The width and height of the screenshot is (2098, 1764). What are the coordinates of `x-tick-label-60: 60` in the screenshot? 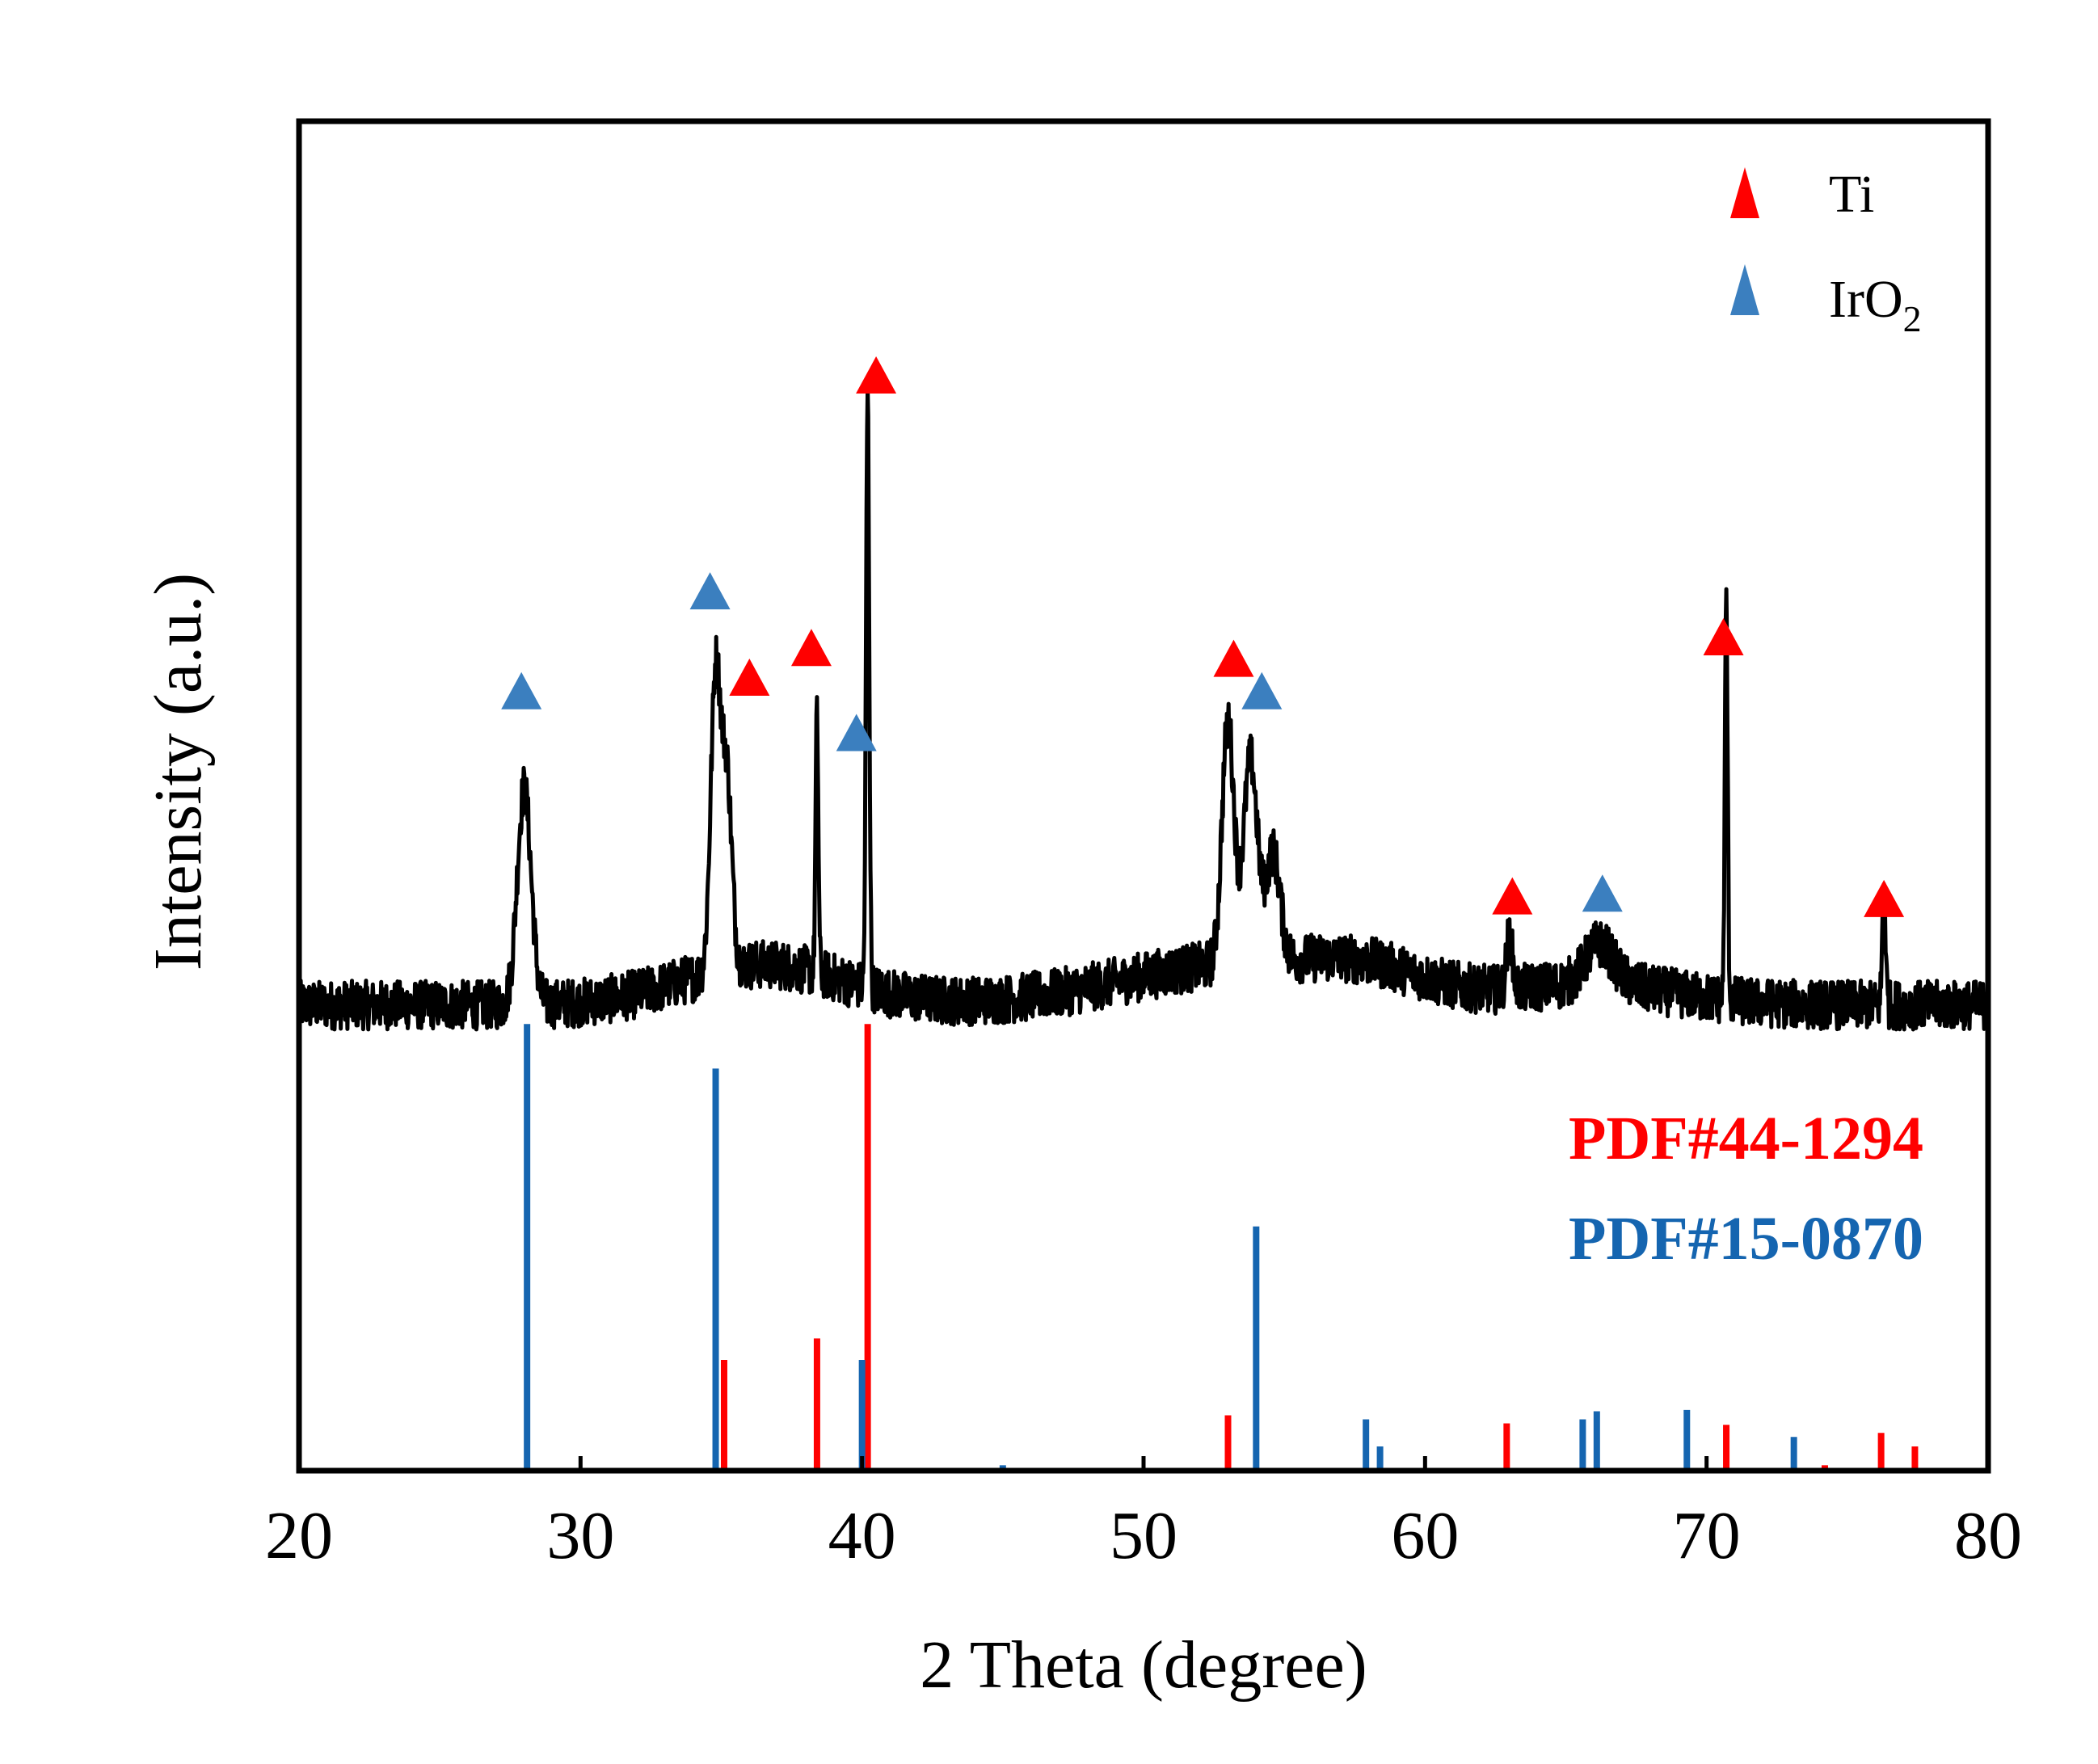 It's located at (1425, 1535).